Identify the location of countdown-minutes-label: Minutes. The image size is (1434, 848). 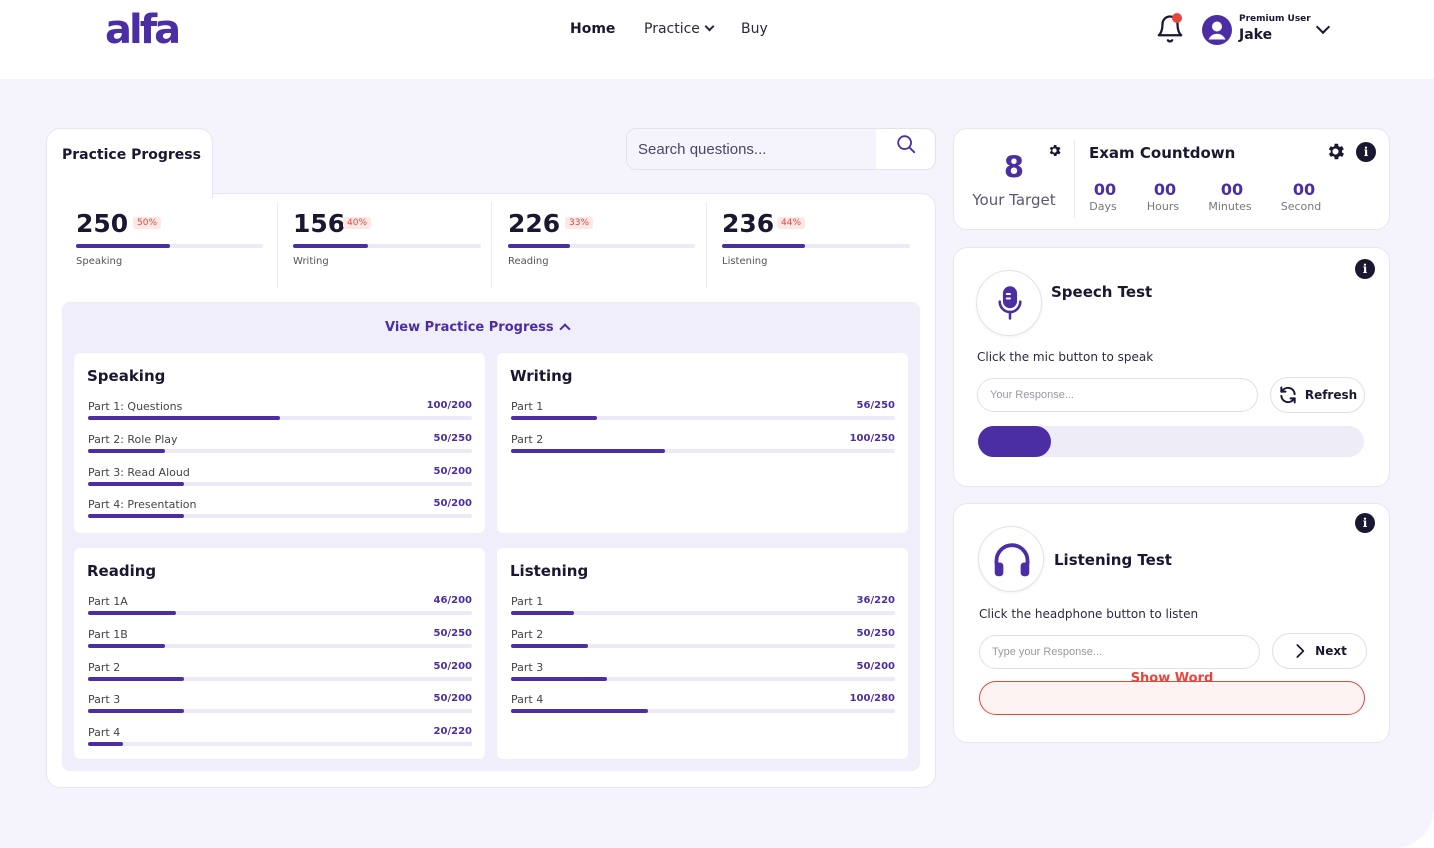
(1230, 206).